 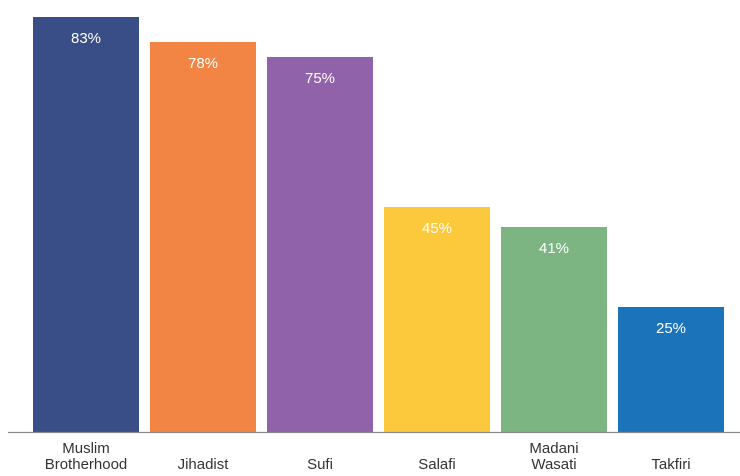 What do you see at coordinates (203, 63) in the screenshot?
I see `data-label: 78%` at bounding box center [203, 63].